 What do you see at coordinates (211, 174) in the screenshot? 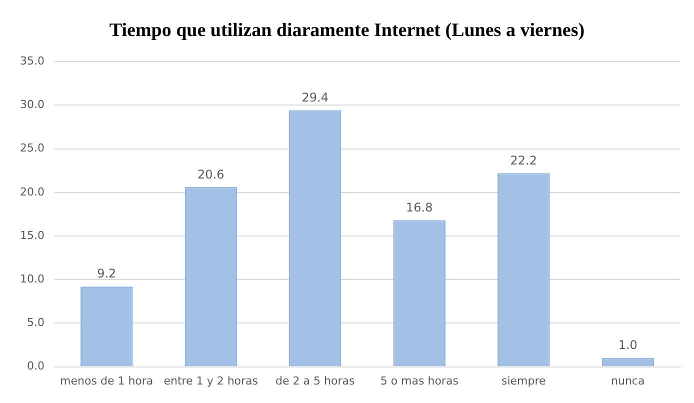
I see `data-label: 20.6` at bounding box center [211, 174].